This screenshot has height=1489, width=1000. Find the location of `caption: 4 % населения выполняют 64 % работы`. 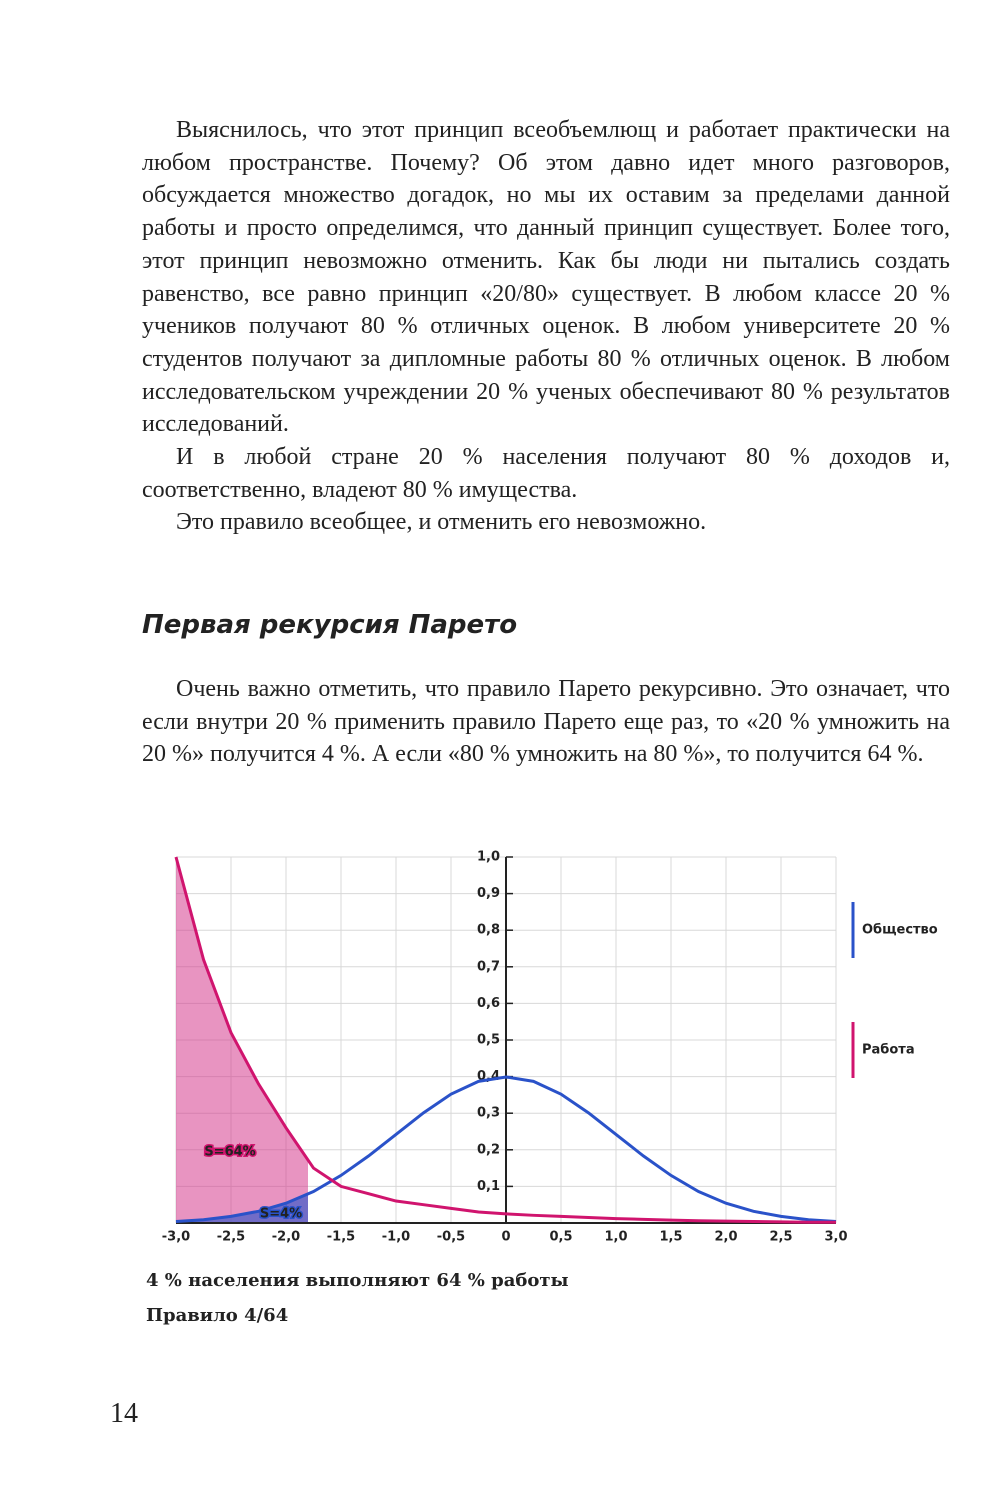

caption: 4 % населения выполняют 64 % работы is located at coordinates (357, 1280).